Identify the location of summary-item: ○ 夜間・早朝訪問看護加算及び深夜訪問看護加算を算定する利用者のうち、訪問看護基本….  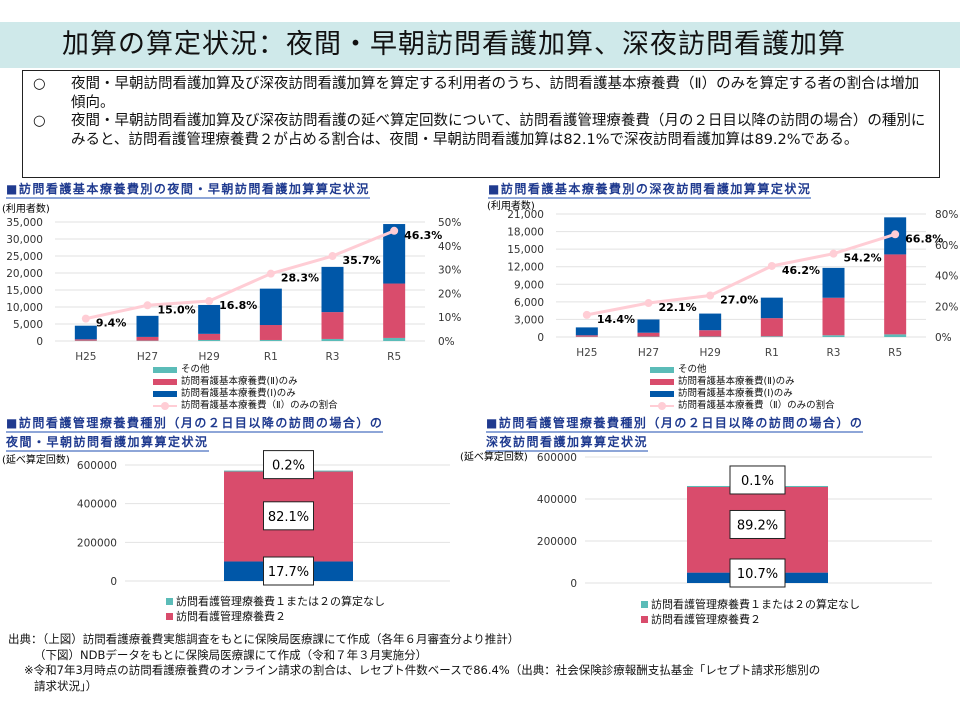
(476, 93).